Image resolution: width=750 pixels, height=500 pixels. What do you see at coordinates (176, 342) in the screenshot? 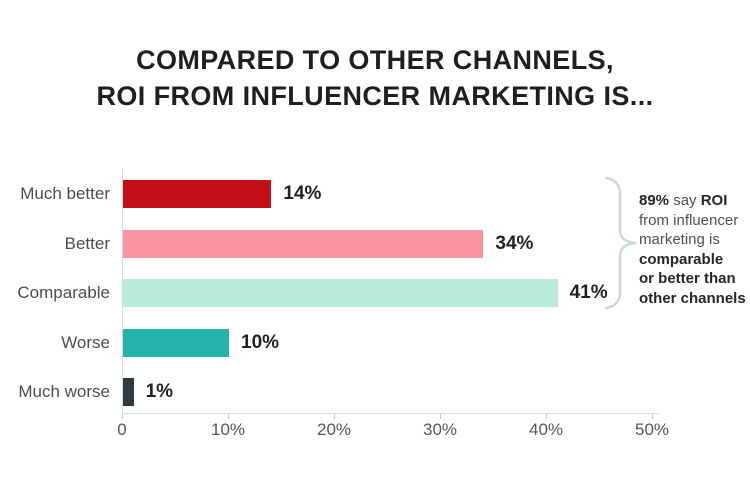
I see `bar-worse` at bounding box center [176, 342].